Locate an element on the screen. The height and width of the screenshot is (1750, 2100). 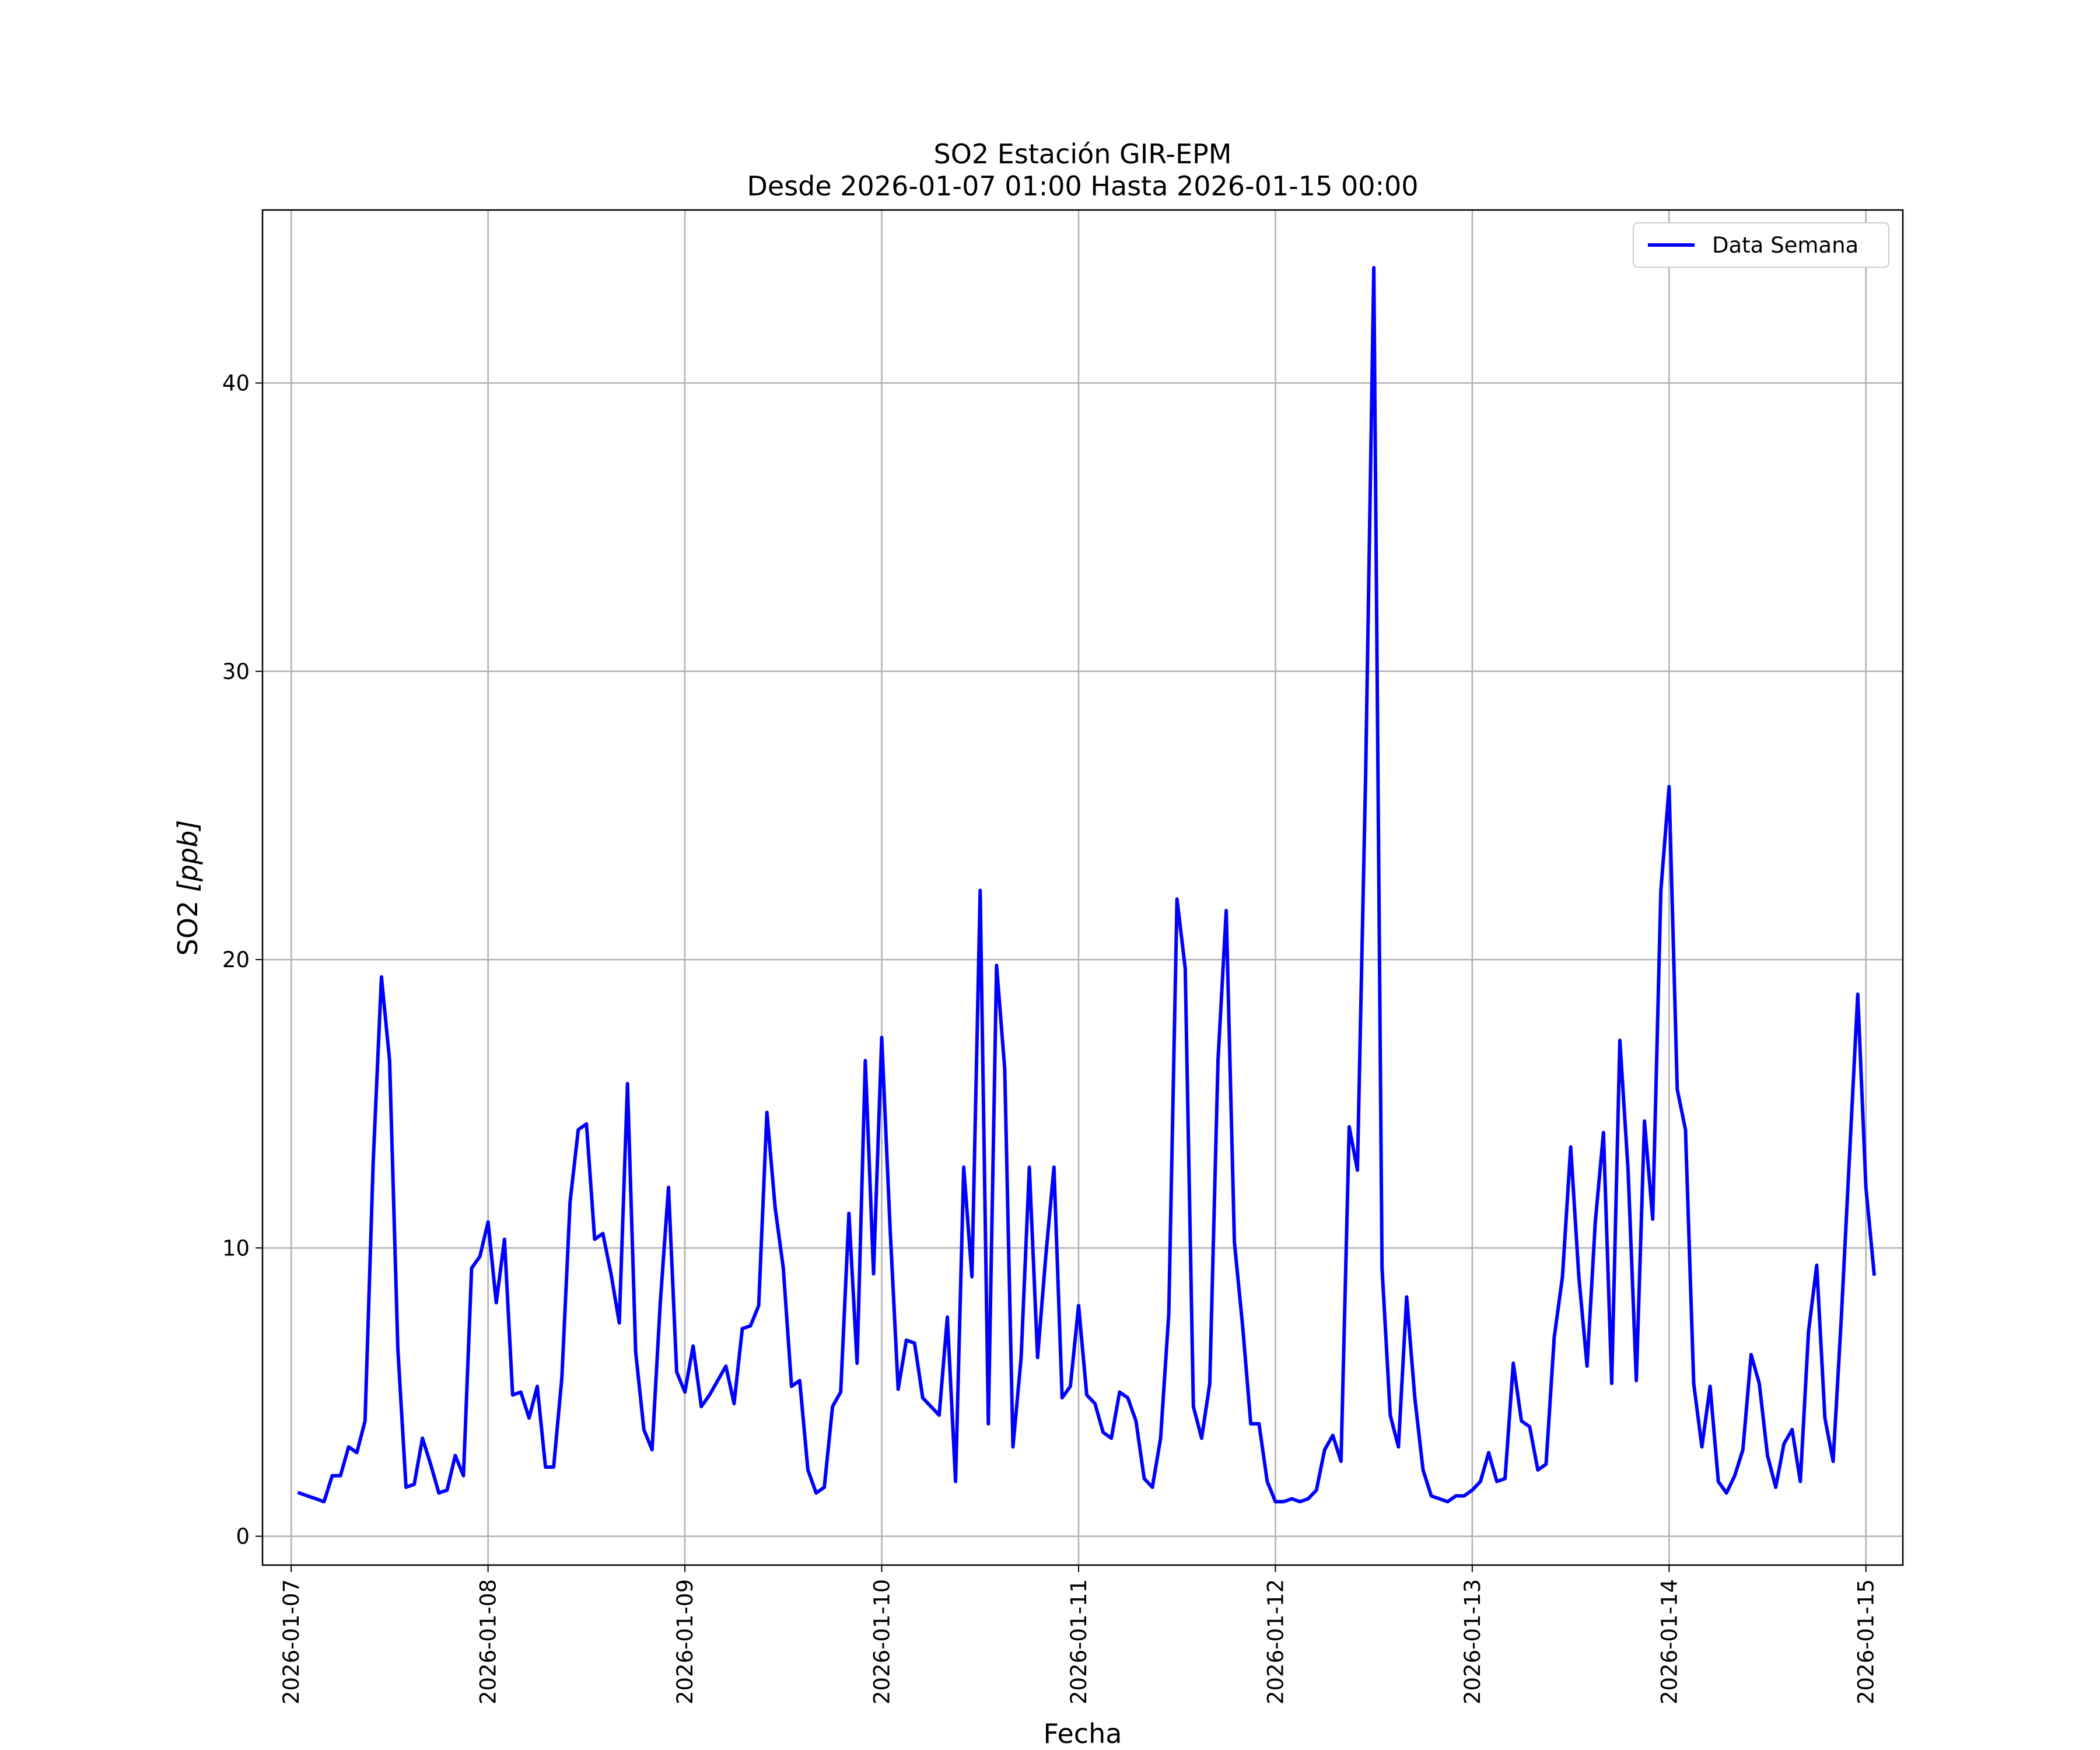
legend-box is located at coordinates (1761, 245).